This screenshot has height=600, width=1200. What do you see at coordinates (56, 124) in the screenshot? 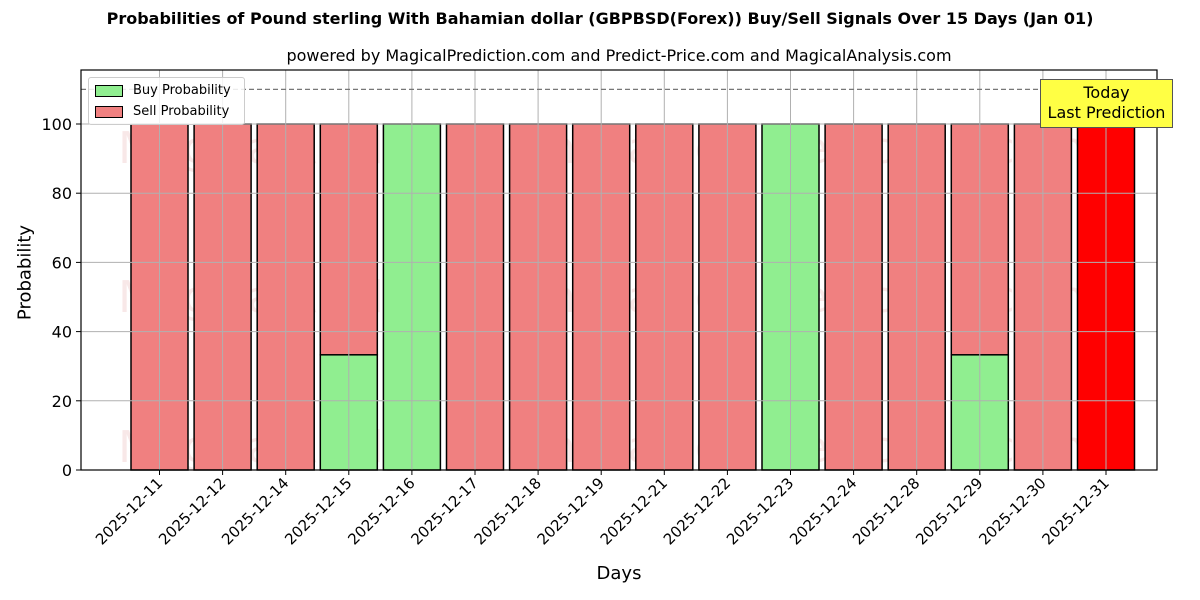
I see `y-tick-label: 100` at bounding box center [56, 124].